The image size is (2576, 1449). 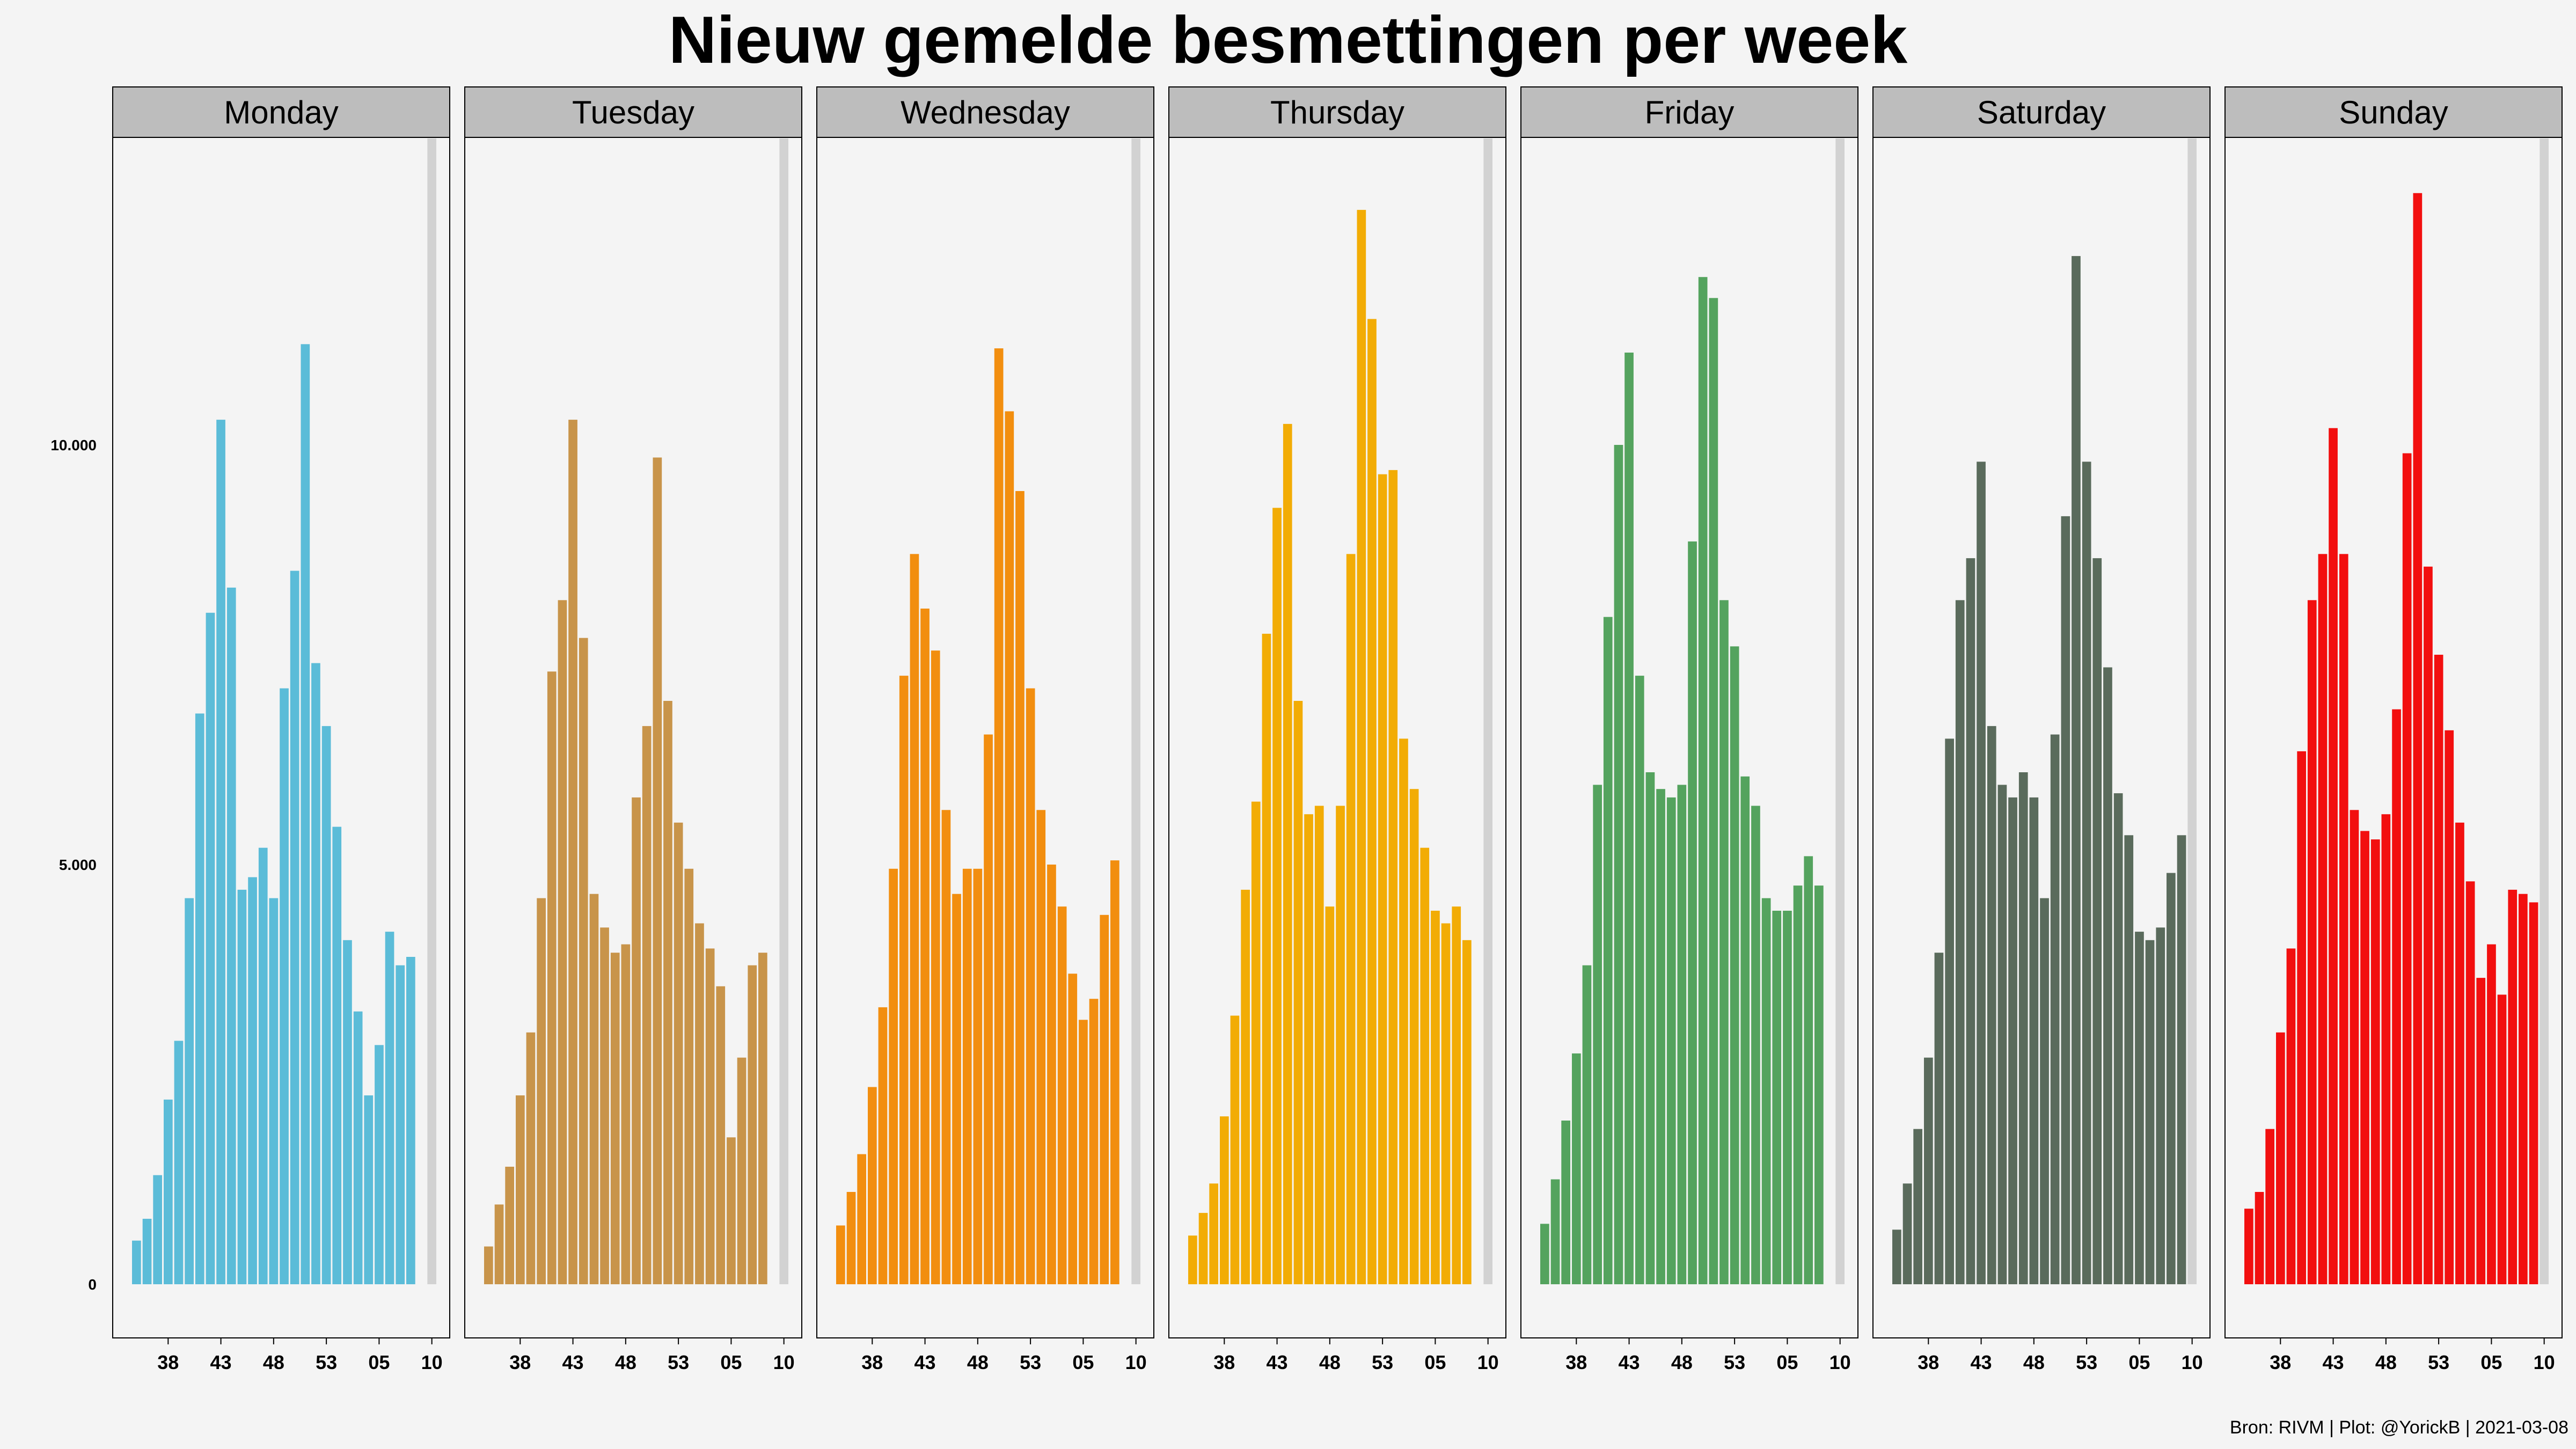 What do you see at coordinates (2398, 1427) in the screenshot?
I see `source-caption: Bron: RIVM | Plot: @YorickB | 2021-03-08` at bounding box center [2398, 1427].